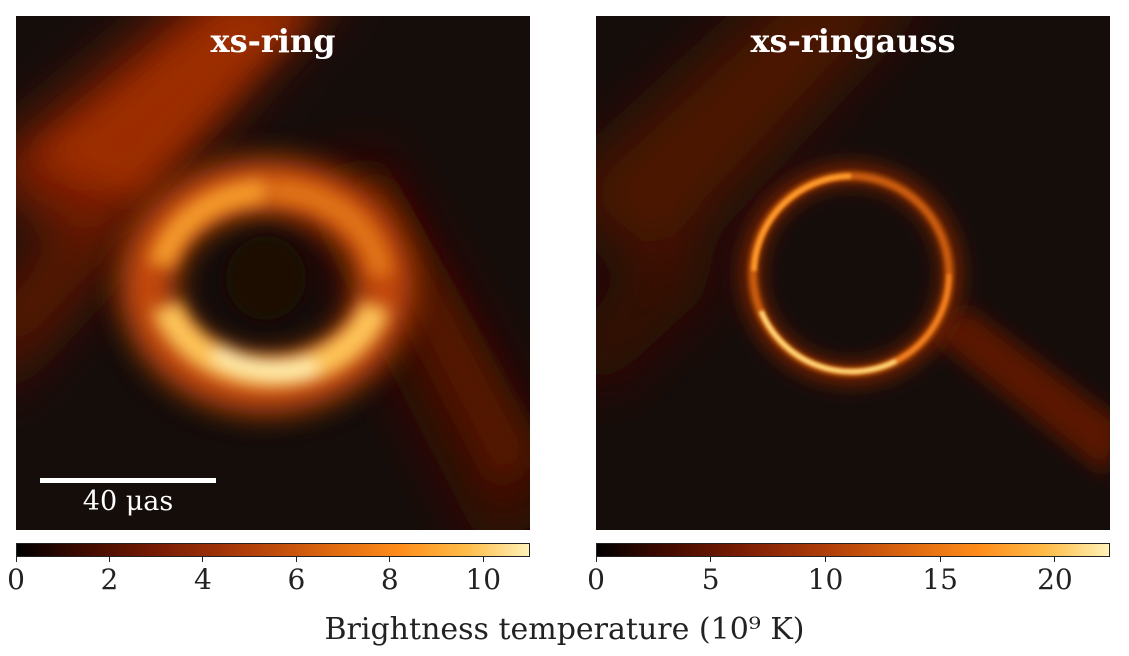 The width and height of the screenshot is (1129, 656). I want to click on panel-title: xs-ring, so click(273, 41).